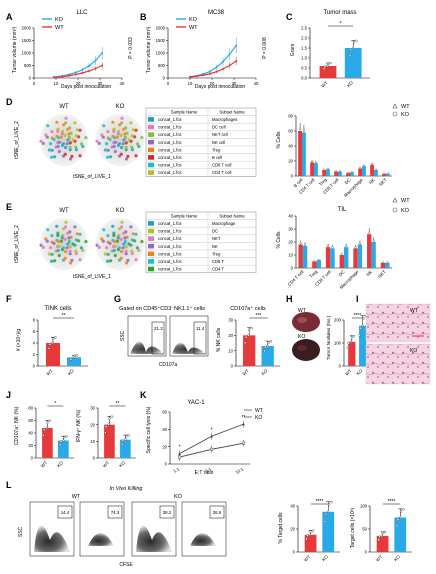  I want to click on panel-b-xtick-label: 40, so click(256, 83).